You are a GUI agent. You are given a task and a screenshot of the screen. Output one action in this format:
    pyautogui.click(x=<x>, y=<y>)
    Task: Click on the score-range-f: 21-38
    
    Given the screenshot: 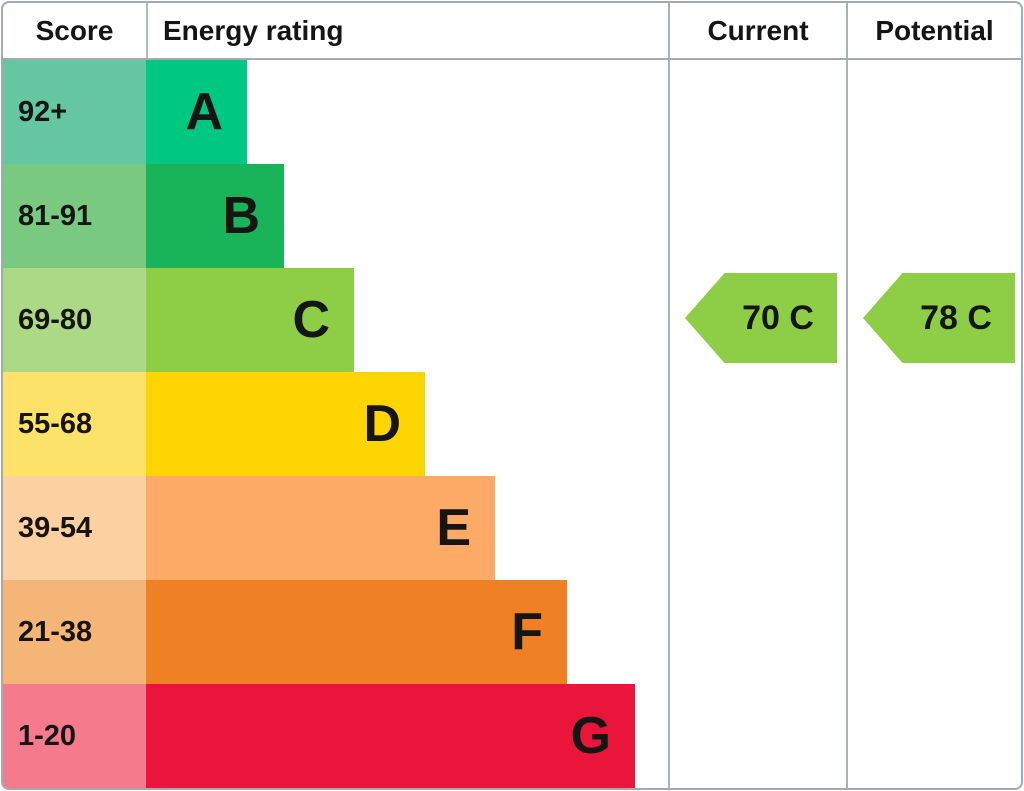 What is the action you would take?
    pyautogui.click(x=74, y=632)
    